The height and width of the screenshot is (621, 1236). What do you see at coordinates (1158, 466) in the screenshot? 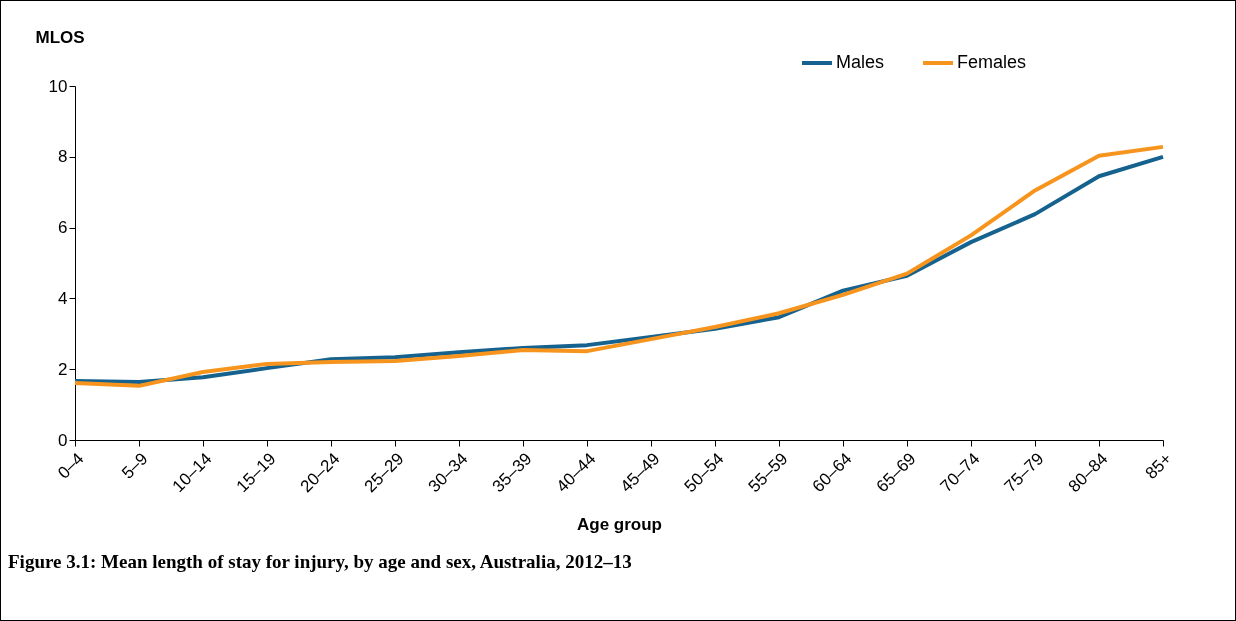
I see `x-tick-label: 85+` at bounding box center [1158, 466].